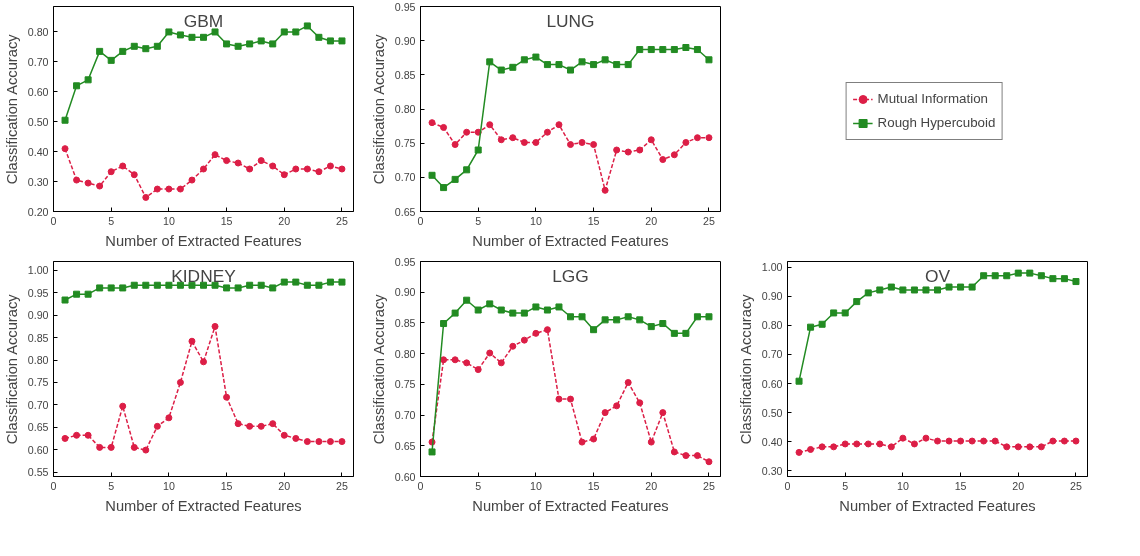 This screenshot has width=1140, height=556. Describe the element at coordinates (38, 121) in the screenshot. I see `y-tick-label: 0.50` at that location.